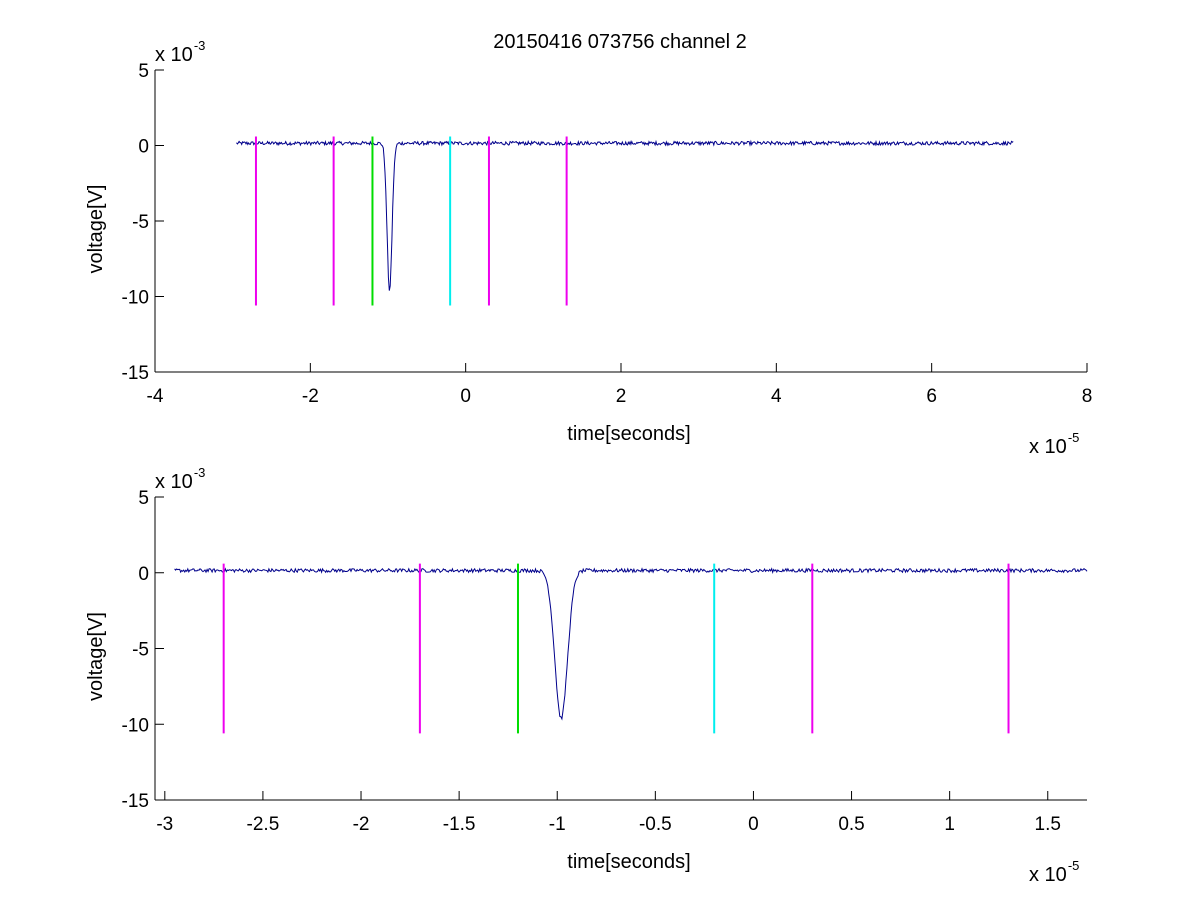  I want to click on x-tick-label: -3, so click(164, 824).